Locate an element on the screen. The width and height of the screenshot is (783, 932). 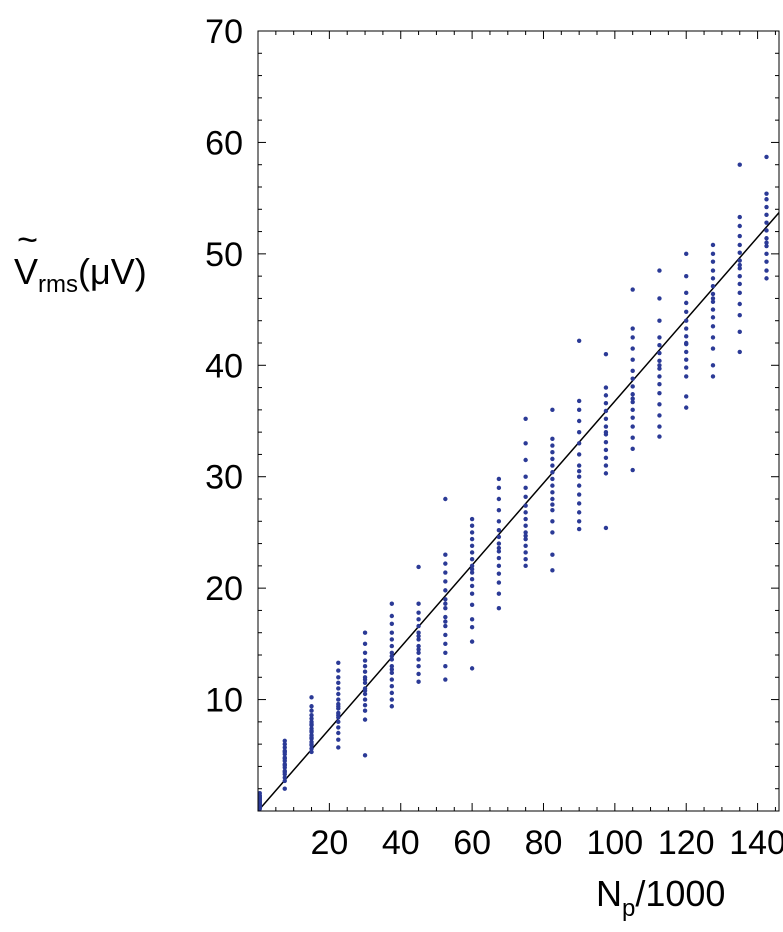
x-tick-label: 40 is located at coordinates (401, 843).